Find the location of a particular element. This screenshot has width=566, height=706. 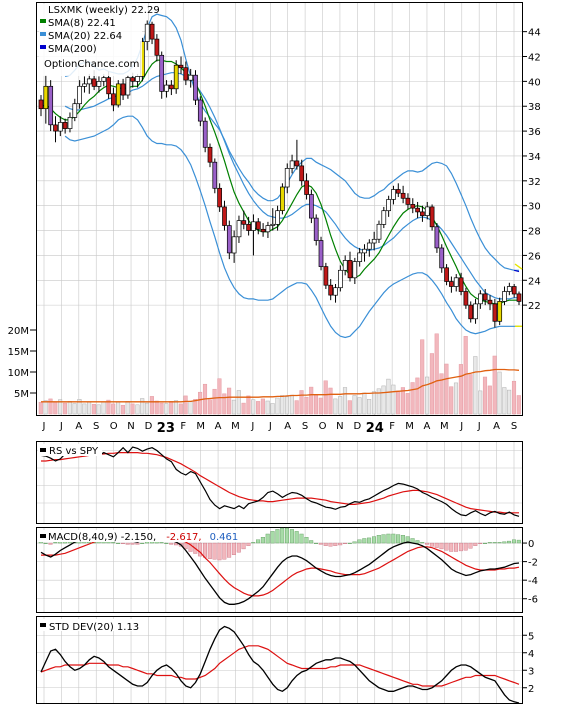

y-tick-label: 32 is located at coordinates (534, 182).